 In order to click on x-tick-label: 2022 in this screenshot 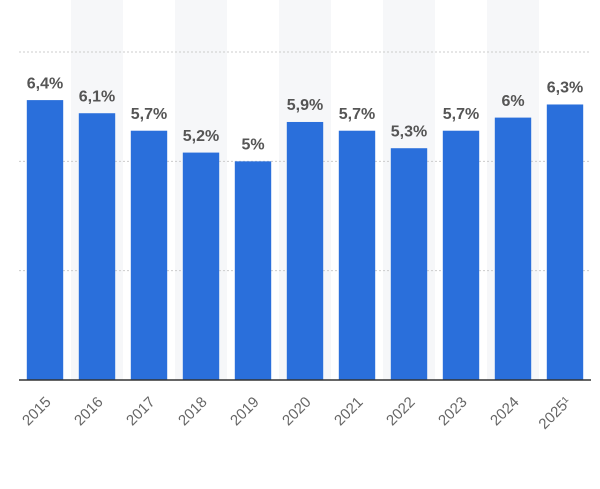, I will do `click(401, 412)`.